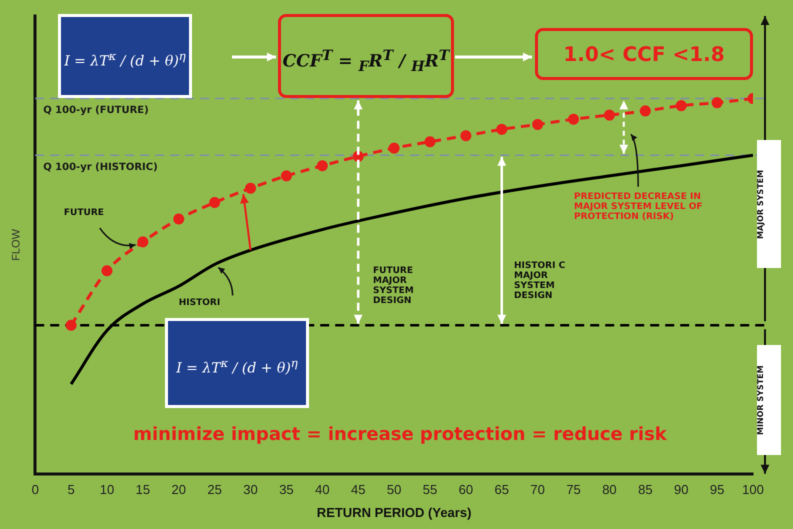  What do you see at coordinates (768, 400) in the screenshot?
I see `text: MINOR SYSTEM` at bounding box center [768, 400].